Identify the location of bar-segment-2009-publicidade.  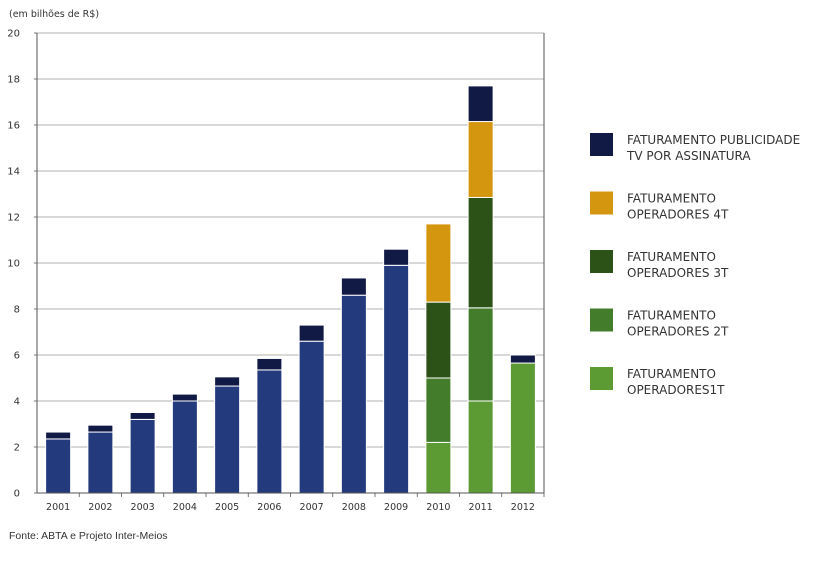
(396, 257).